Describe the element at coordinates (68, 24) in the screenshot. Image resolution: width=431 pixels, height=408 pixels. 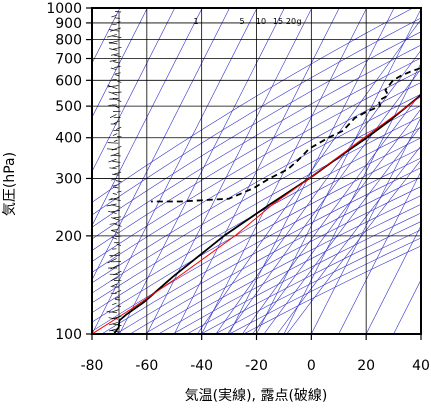
I see `y-tick-label: 900` at that location.